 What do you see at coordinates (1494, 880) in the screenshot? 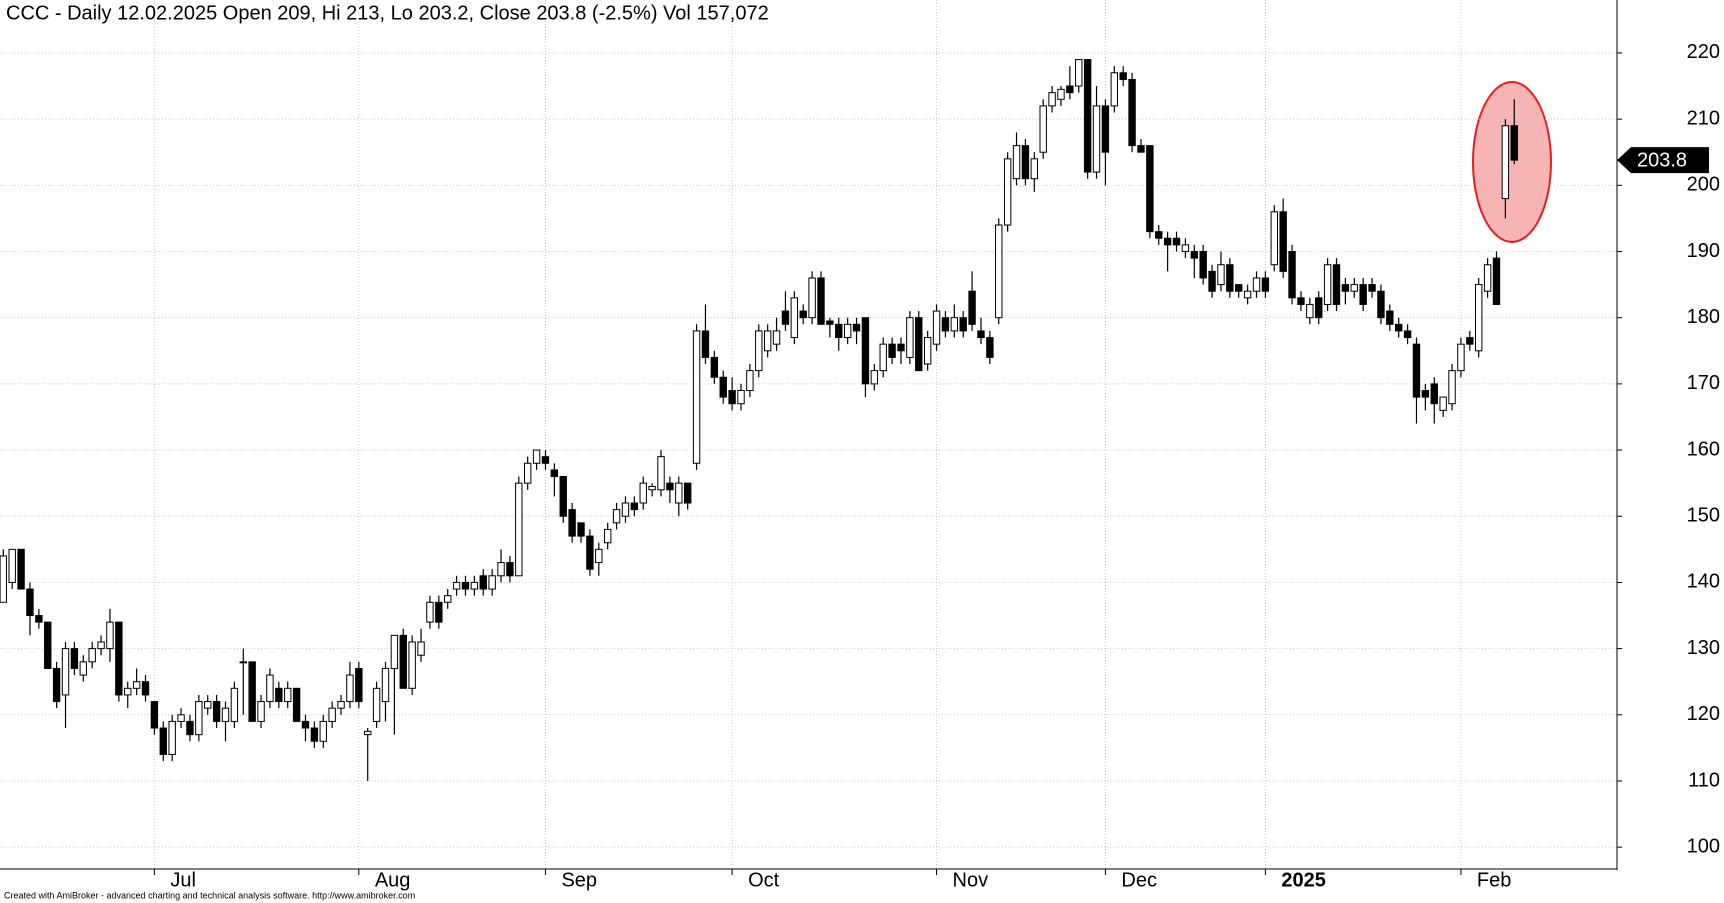
I see `x-tick-label: Feb` at bounding box center [1494, 880].